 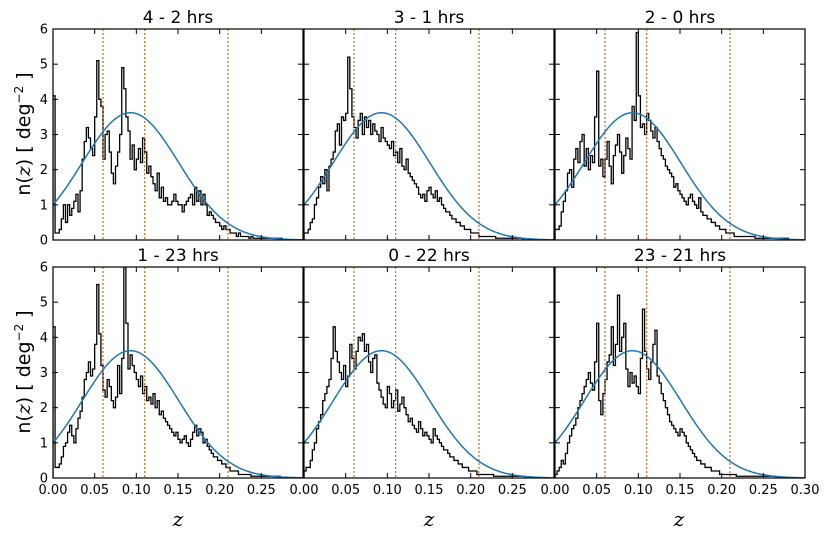 I want to click on panel-title-1: 4 - 2 hrs, so click(x=178, y=18).